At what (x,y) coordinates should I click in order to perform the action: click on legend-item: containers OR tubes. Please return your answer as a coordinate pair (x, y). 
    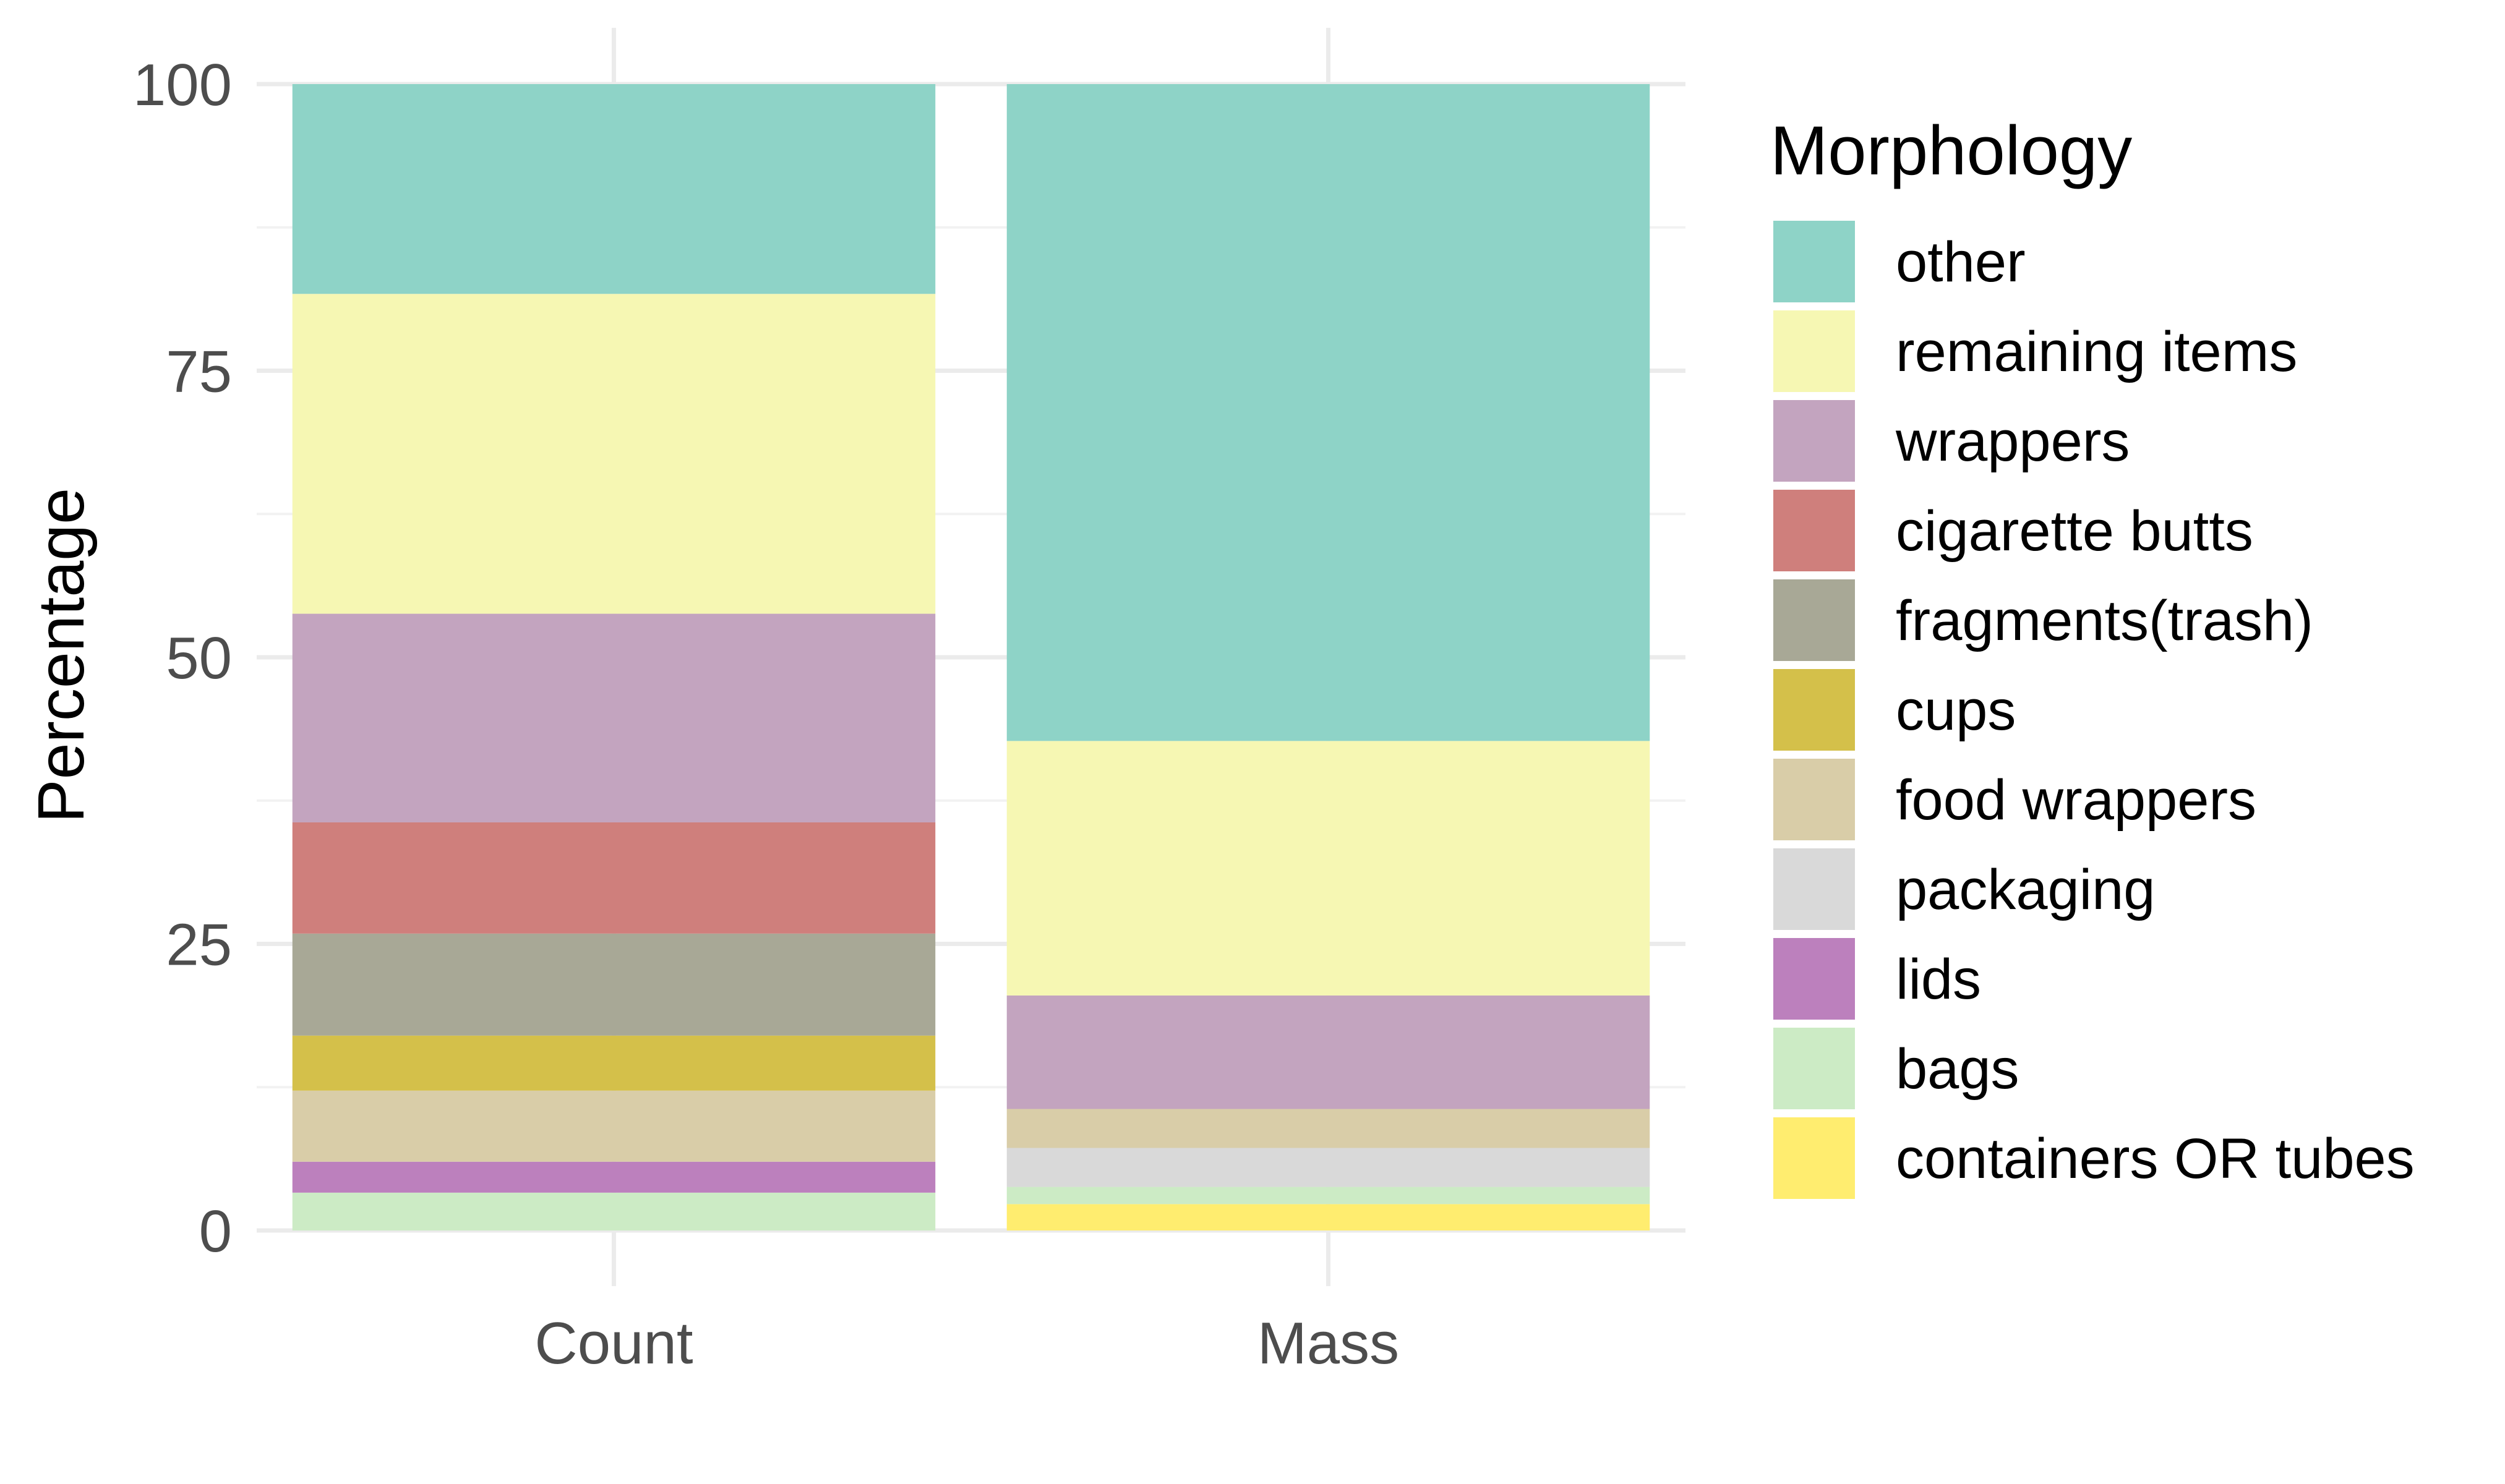
    Looking at the image, I should click on (2094, 1158).